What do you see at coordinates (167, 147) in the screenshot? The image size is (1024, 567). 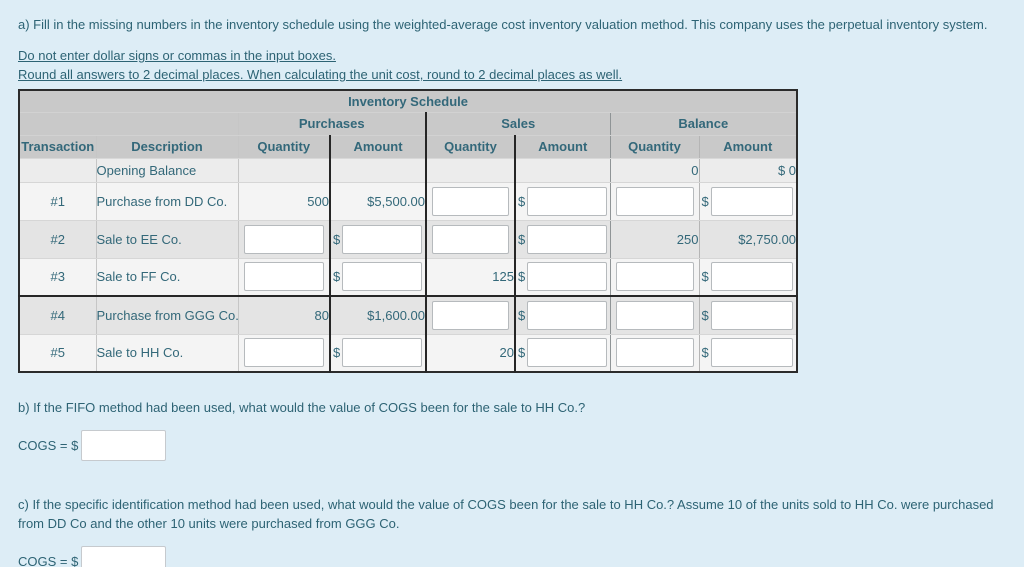 I see `col-header-description: Description` at bounding box center [167, 147].